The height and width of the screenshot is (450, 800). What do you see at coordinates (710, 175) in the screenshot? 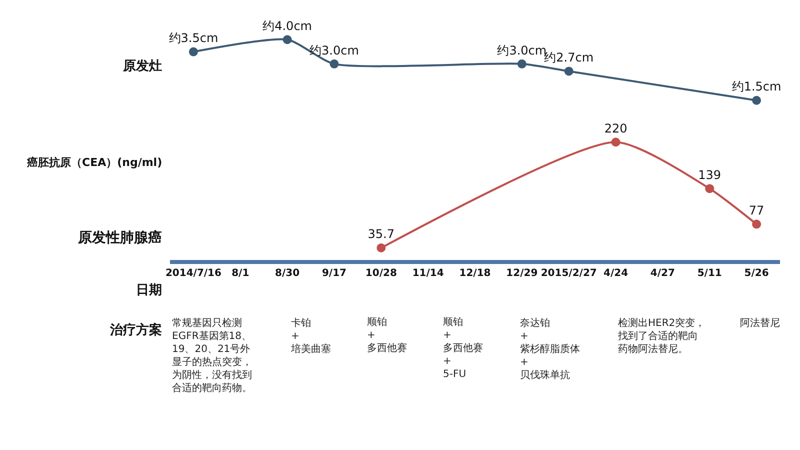
I see `data-label: 139` at bounding box center [710, 175].